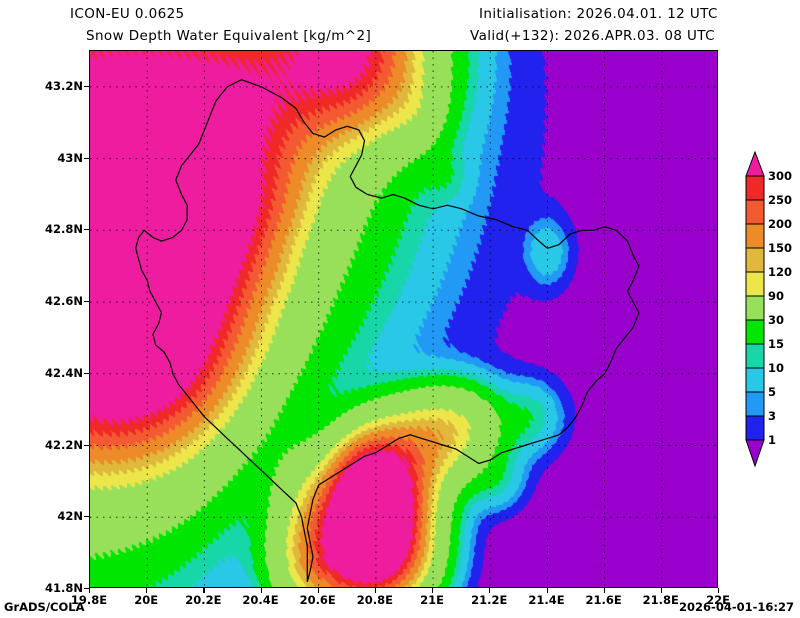 The width and height of the screenshot is (800, 618). I want to click on lat-tick-42.6N: 42.6N, so click(64, 301).